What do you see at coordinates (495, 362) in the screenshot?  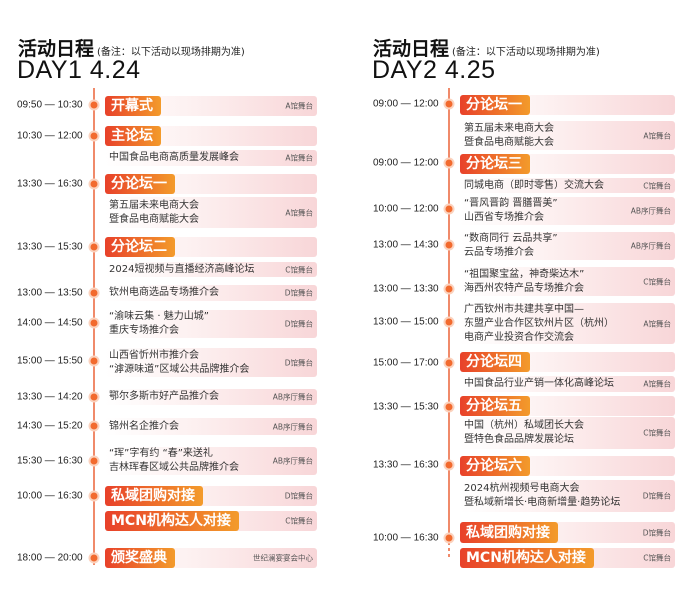 I see `session-badge: 分论坛四` at bounding box center [495, 362].